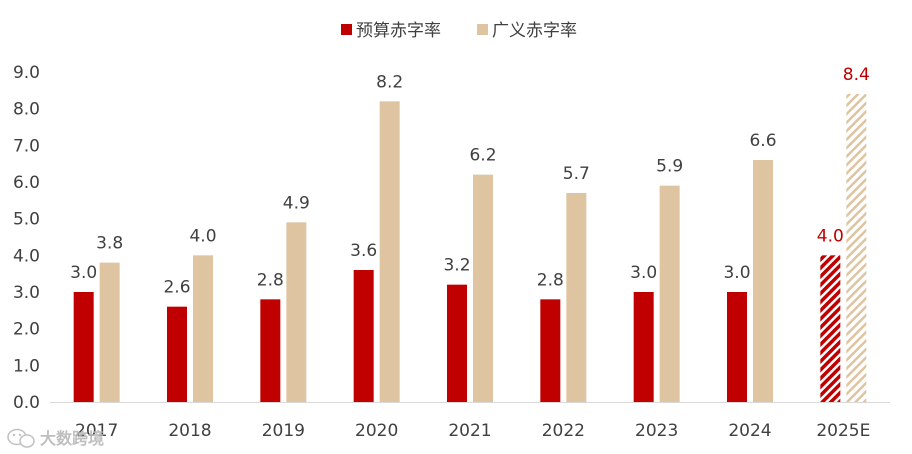 This screenshot has height=454, width=912. Describe the element at coordinates (203, 328) in the screenshot. I see `bar-broad-2018` at that location.